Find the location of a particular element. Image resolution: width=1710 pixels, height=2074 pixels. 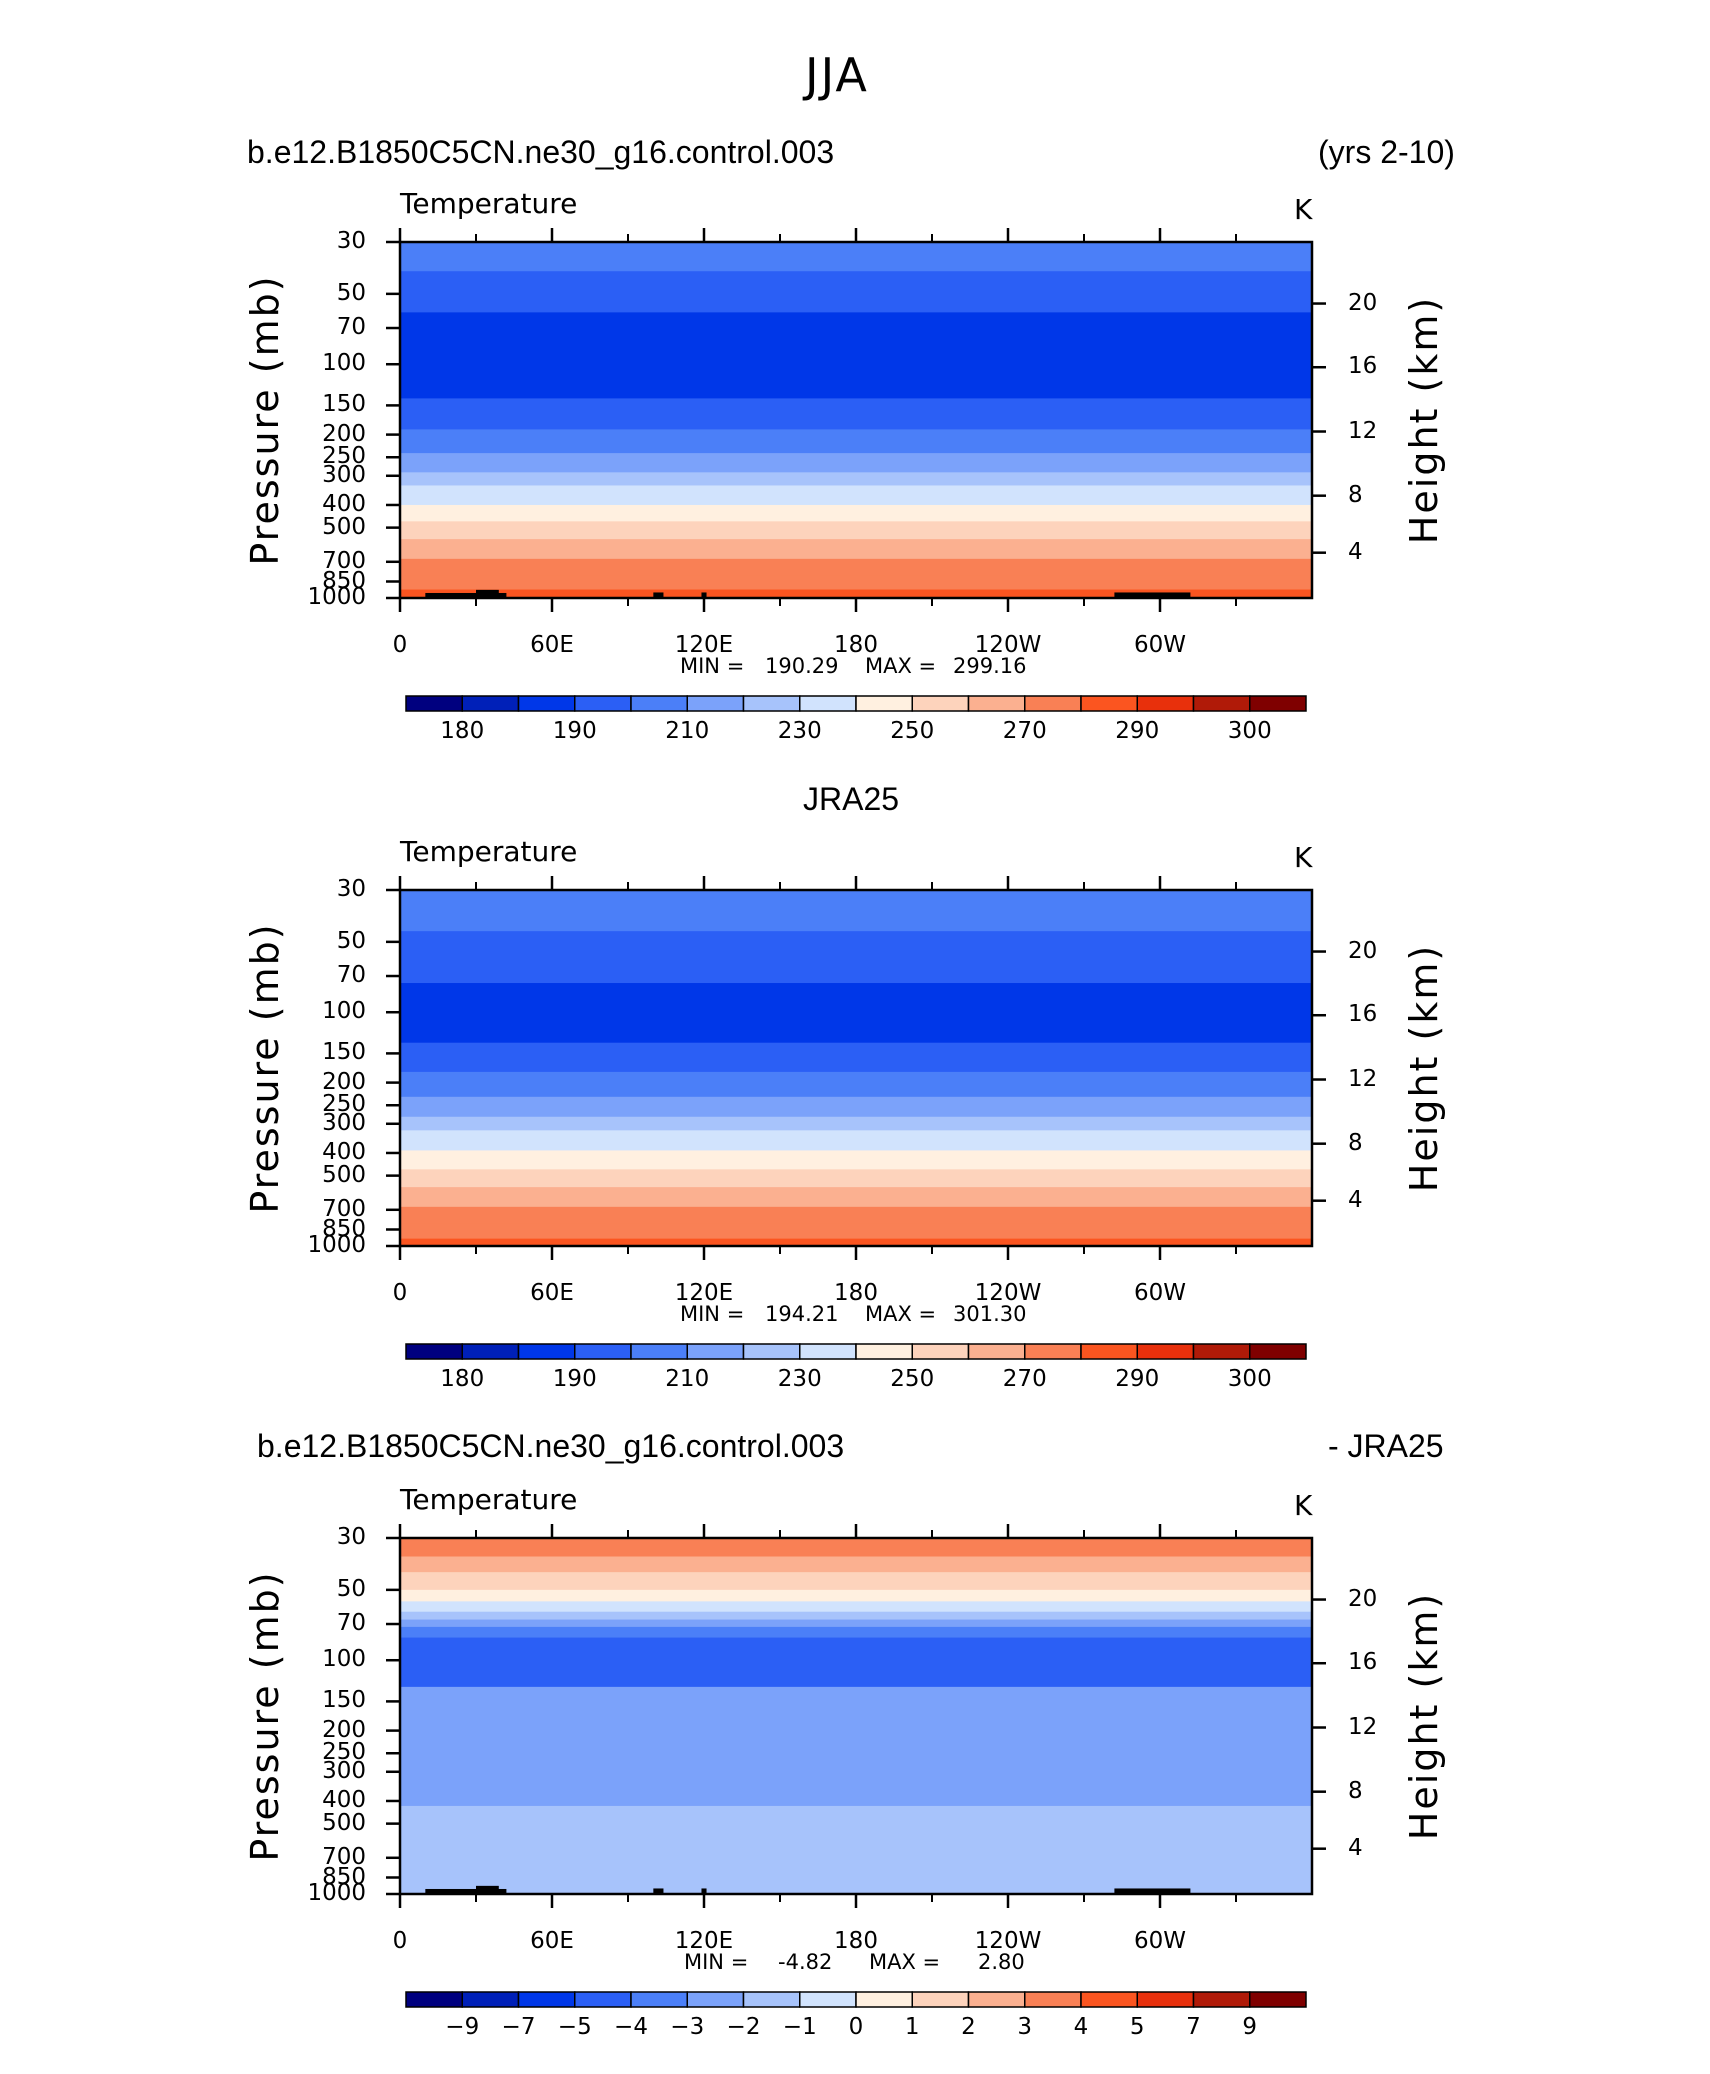

y2-tick-label: 20 is located at coordinates (1363, 950).